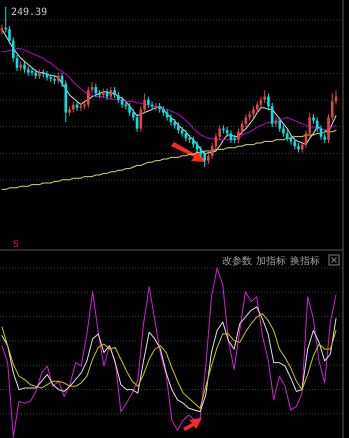 The height and width of the screenshot is (438, 349). I want to click on text: S, so click(16, 245).